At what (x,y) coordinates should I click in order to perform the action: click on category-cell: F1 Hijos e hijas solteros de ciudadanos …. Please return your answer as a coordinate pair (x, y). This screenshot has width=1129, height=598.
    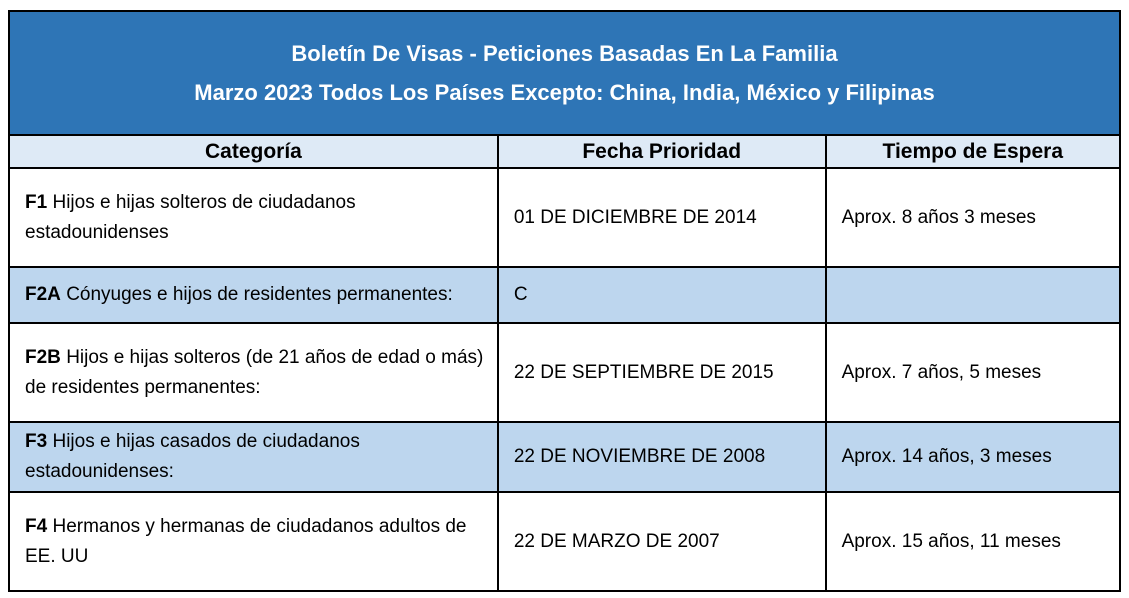
    Looking at the image, I should click on (253, 217).